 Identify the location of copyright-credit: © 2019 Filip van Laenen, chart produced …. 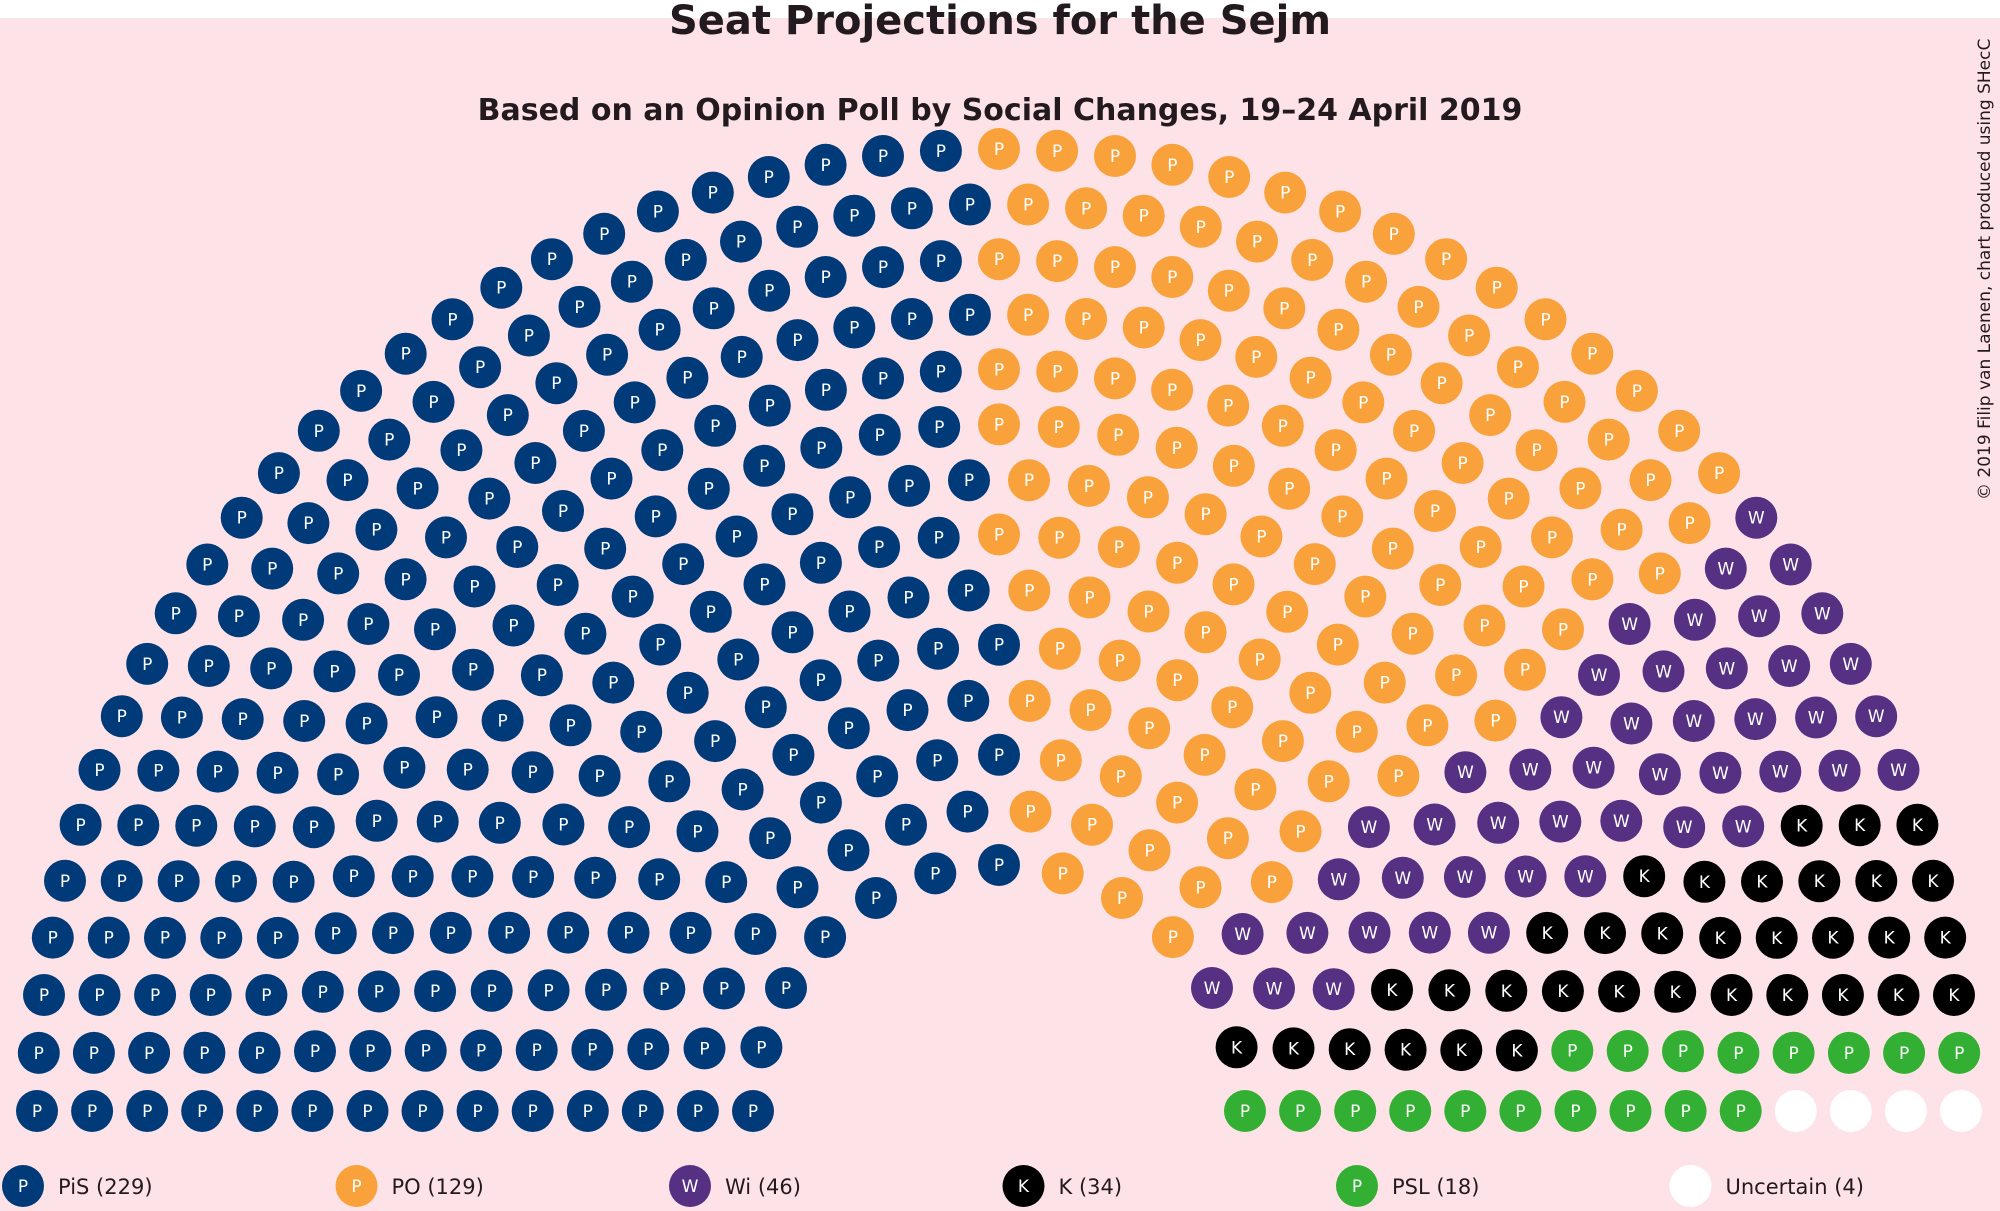
(1985, 269).